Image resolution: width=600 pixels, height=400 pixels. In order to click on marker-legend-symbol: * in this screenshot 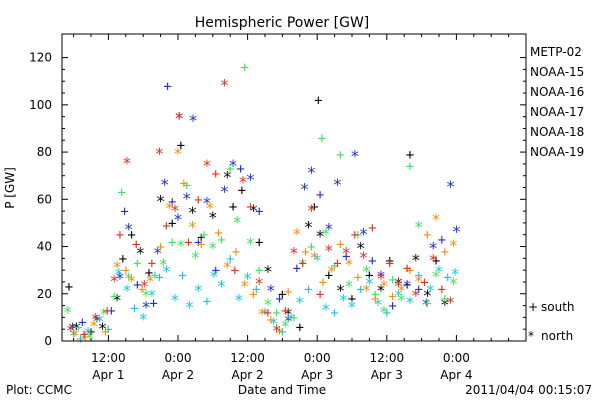, I will do `click(531, 336)`.